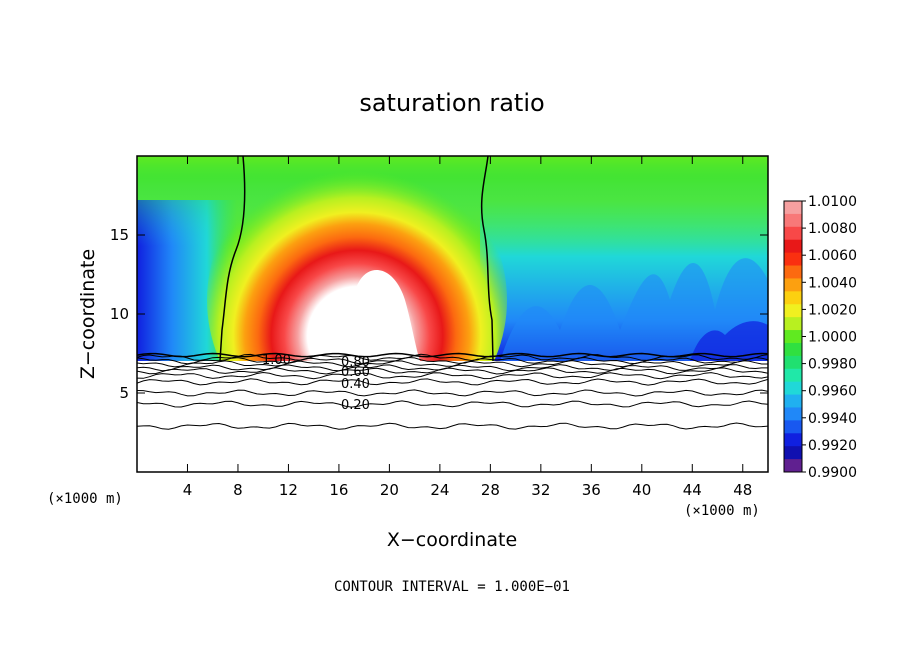 The image size is (904, 654). I want to click on colorbar-label: 0.9940, so click(832, 419).